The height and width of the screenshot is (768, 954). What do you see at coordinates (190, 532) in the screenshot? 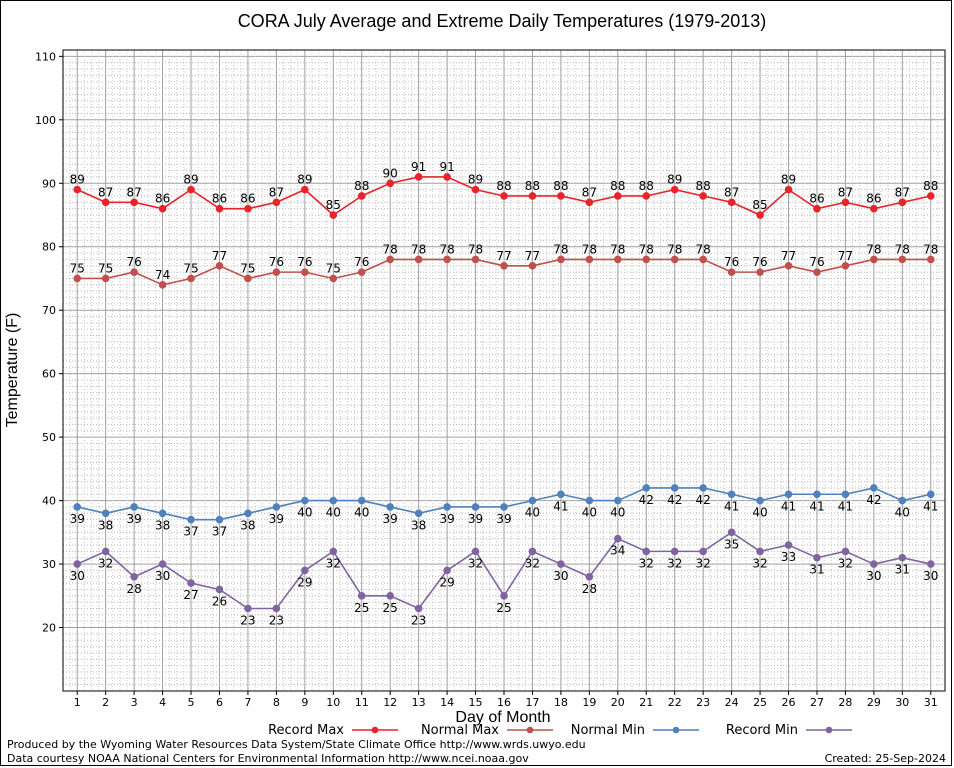
I see `data-label: 37` at bounding box center [190, 532].